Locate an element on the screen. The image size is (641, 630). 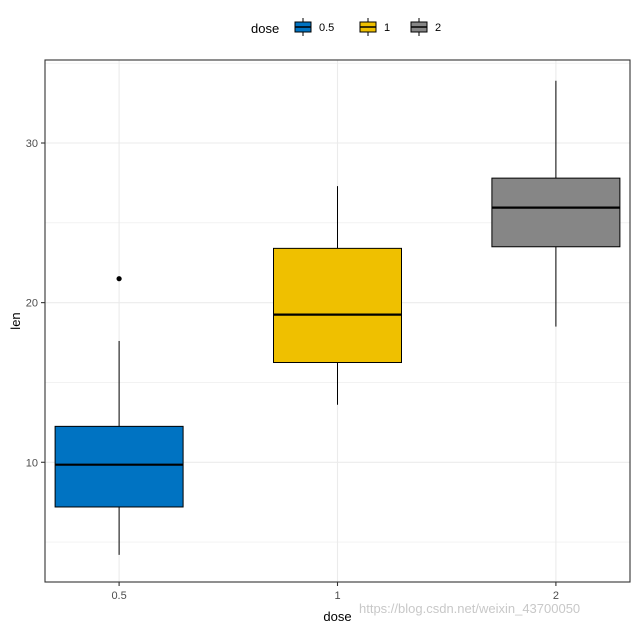
y-tick-label: 30 is located at coordinates (32, 144).